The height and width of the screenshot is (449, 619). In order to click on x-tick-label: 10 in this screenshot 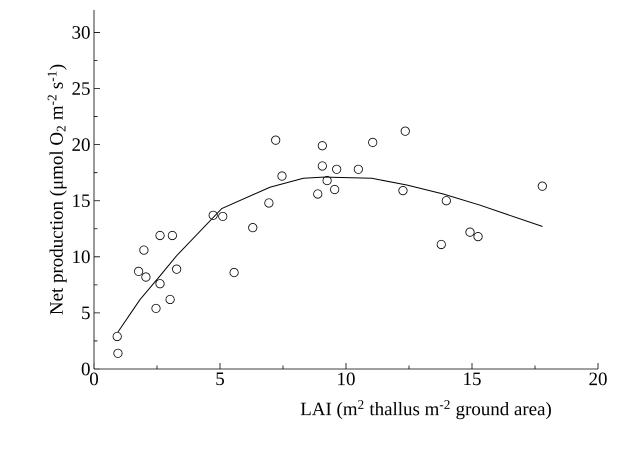, I will do `click(346, 379)`.